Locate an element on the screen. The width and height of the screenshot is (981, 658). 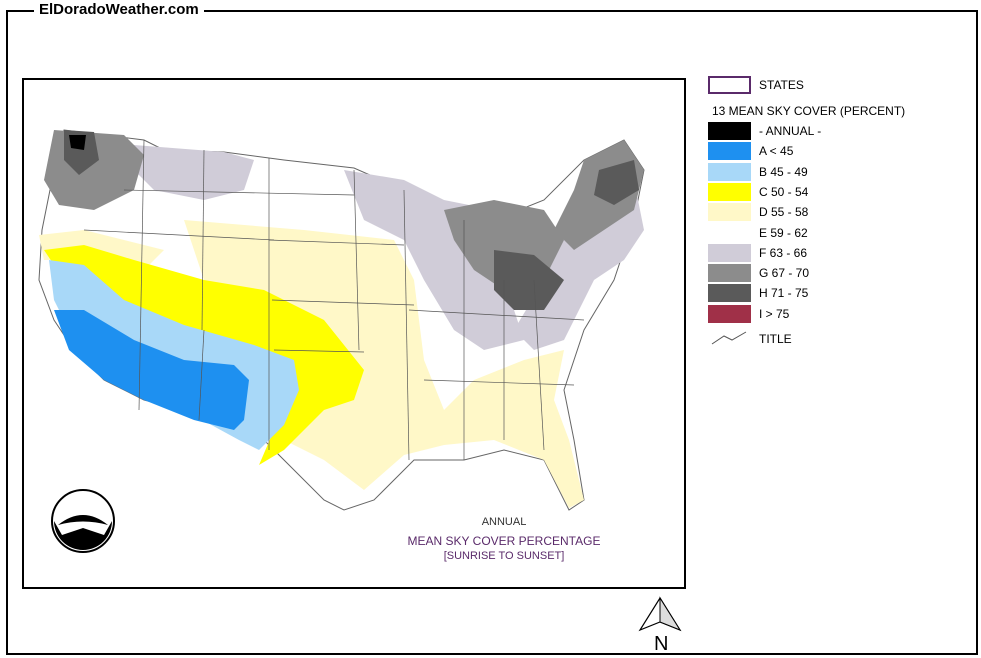
legend-title-row: TITLE is located at coordinates (750, 339).